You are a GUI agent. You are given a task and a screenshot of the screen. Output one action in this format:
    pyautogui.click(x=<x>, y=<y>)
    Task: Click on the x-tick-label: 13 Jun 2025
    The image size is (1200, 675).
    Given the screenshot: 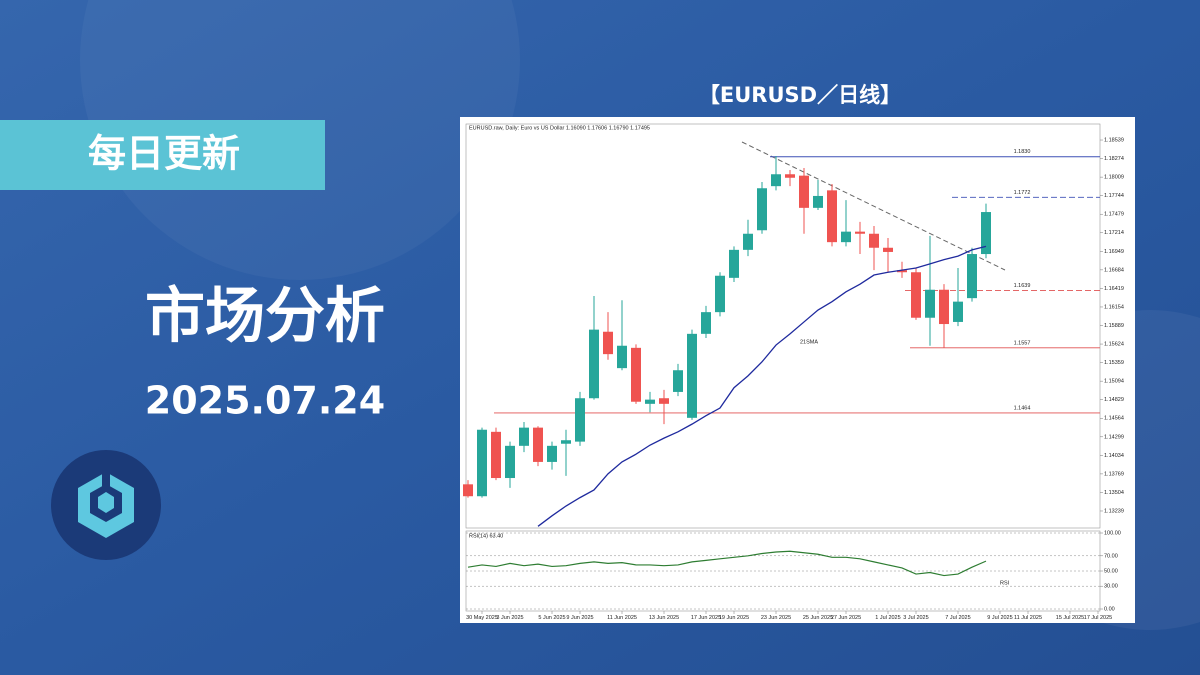 What is the action you would take?
    pyautogui.click(x=664, y=618)
    